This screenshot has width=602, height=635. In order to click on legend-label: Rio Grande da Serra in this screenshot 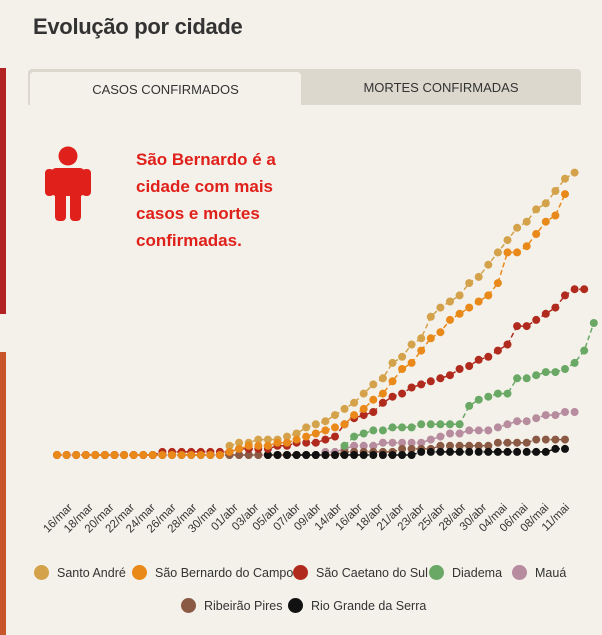, I will do `click(369, 605)`.